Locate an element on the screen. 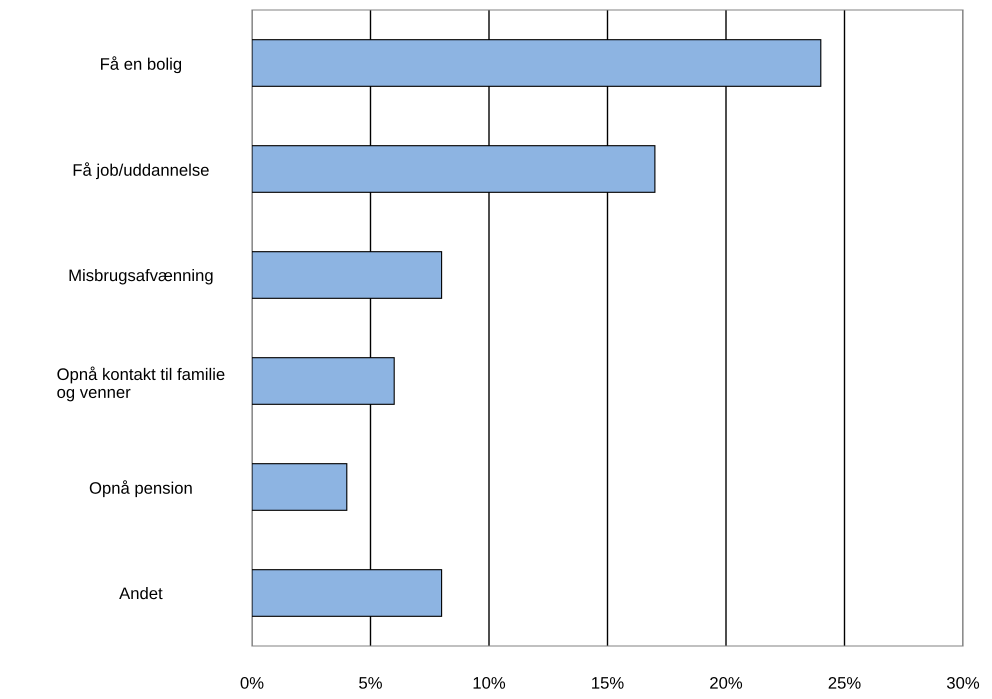  y-tick-label: Opnå kontakt til familie og venner is located at coordinates (140, 384).